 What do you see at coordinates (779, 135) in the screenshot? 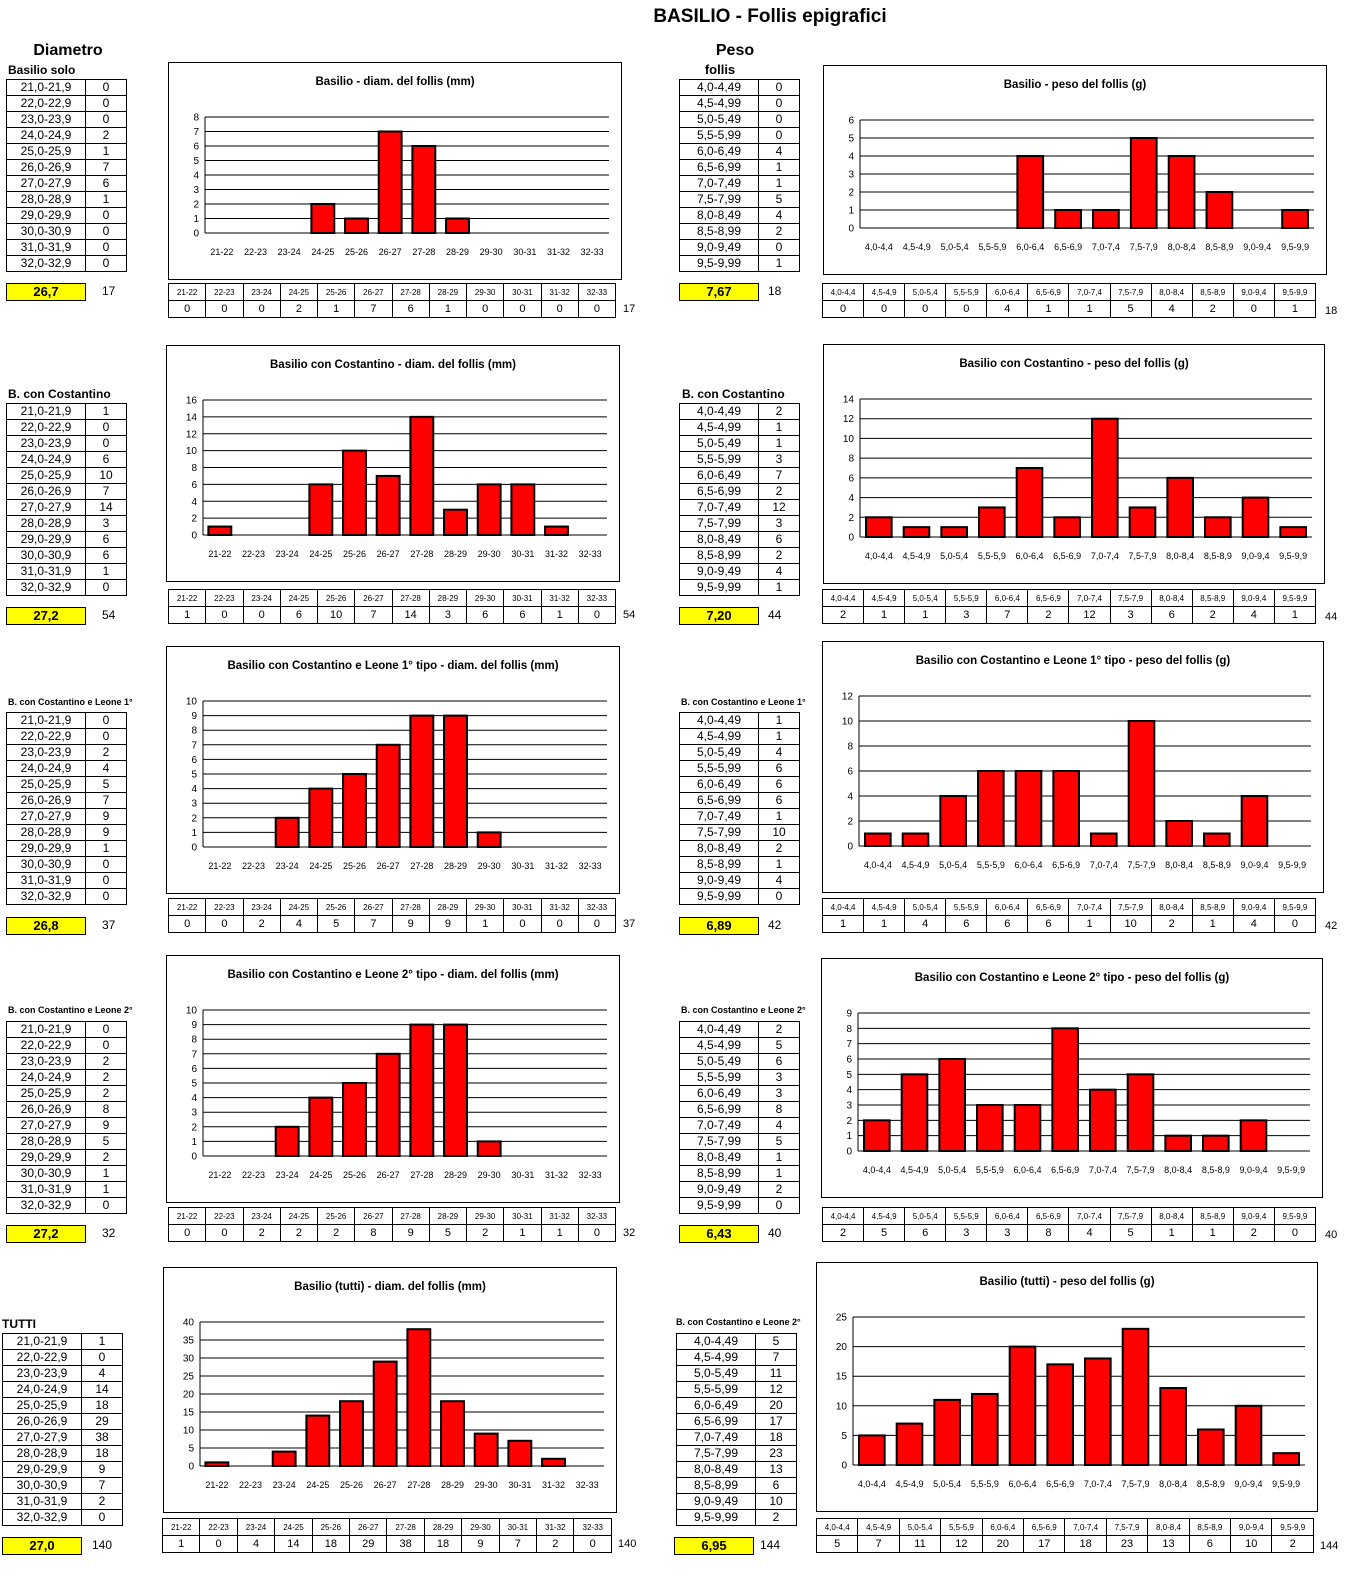
I see `weight-count-cell: 0` at bounding box center [779, 135].